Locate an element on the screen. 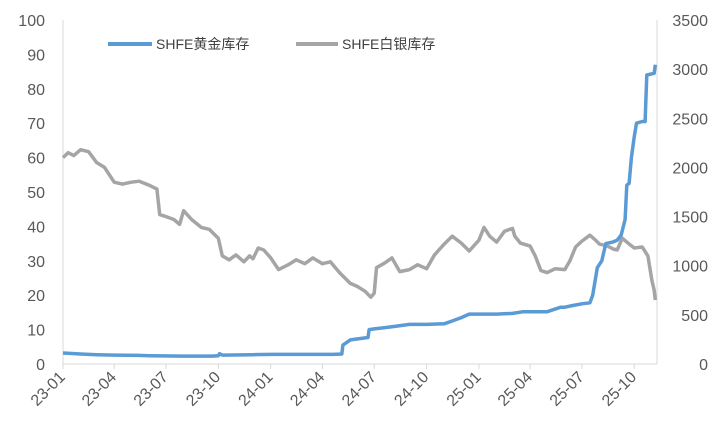 The image size is (716, 437). right-tick-label: 3500 is located at coordinates (690, 21).